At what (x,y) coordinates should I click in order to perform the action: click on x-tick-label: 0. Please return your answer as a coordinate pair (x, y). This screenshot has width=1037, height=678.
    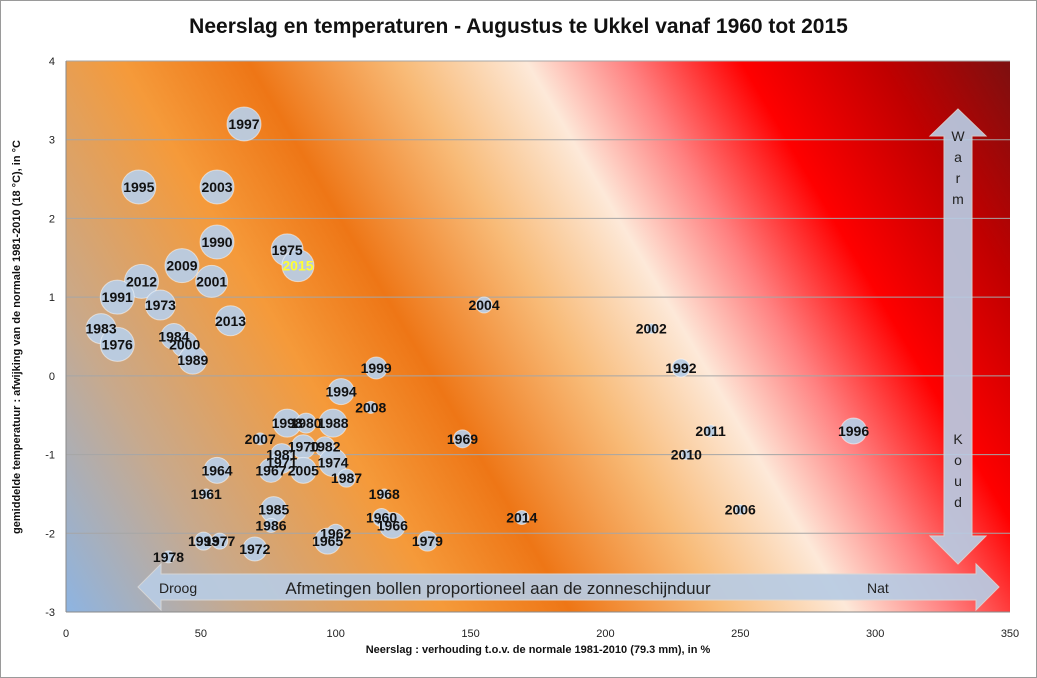
    Looking at the image, I should click on (66, 634).